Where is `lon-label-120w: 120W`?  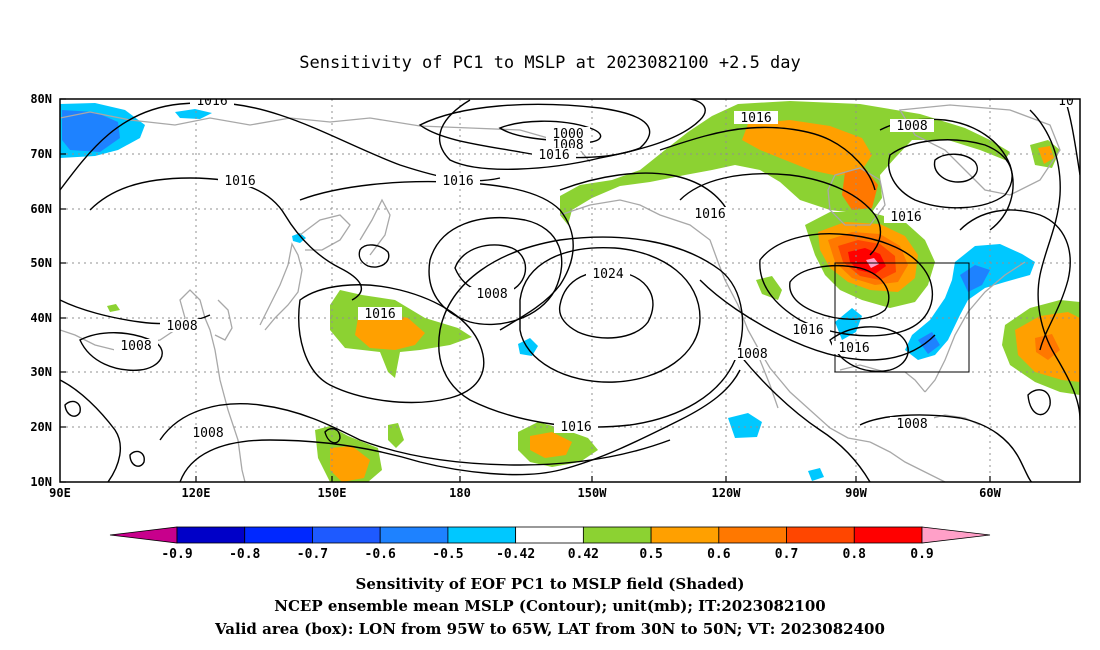 lon-label-120w: 120W is located at coordinates (727, 493).